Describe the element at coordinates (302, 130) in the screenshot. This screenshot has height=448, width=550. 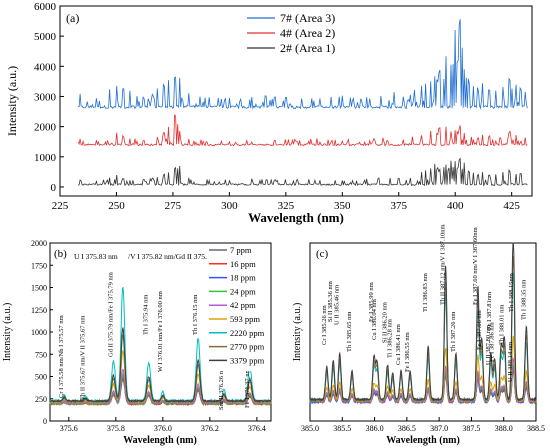
I see `panel-a-series-line` at that location.